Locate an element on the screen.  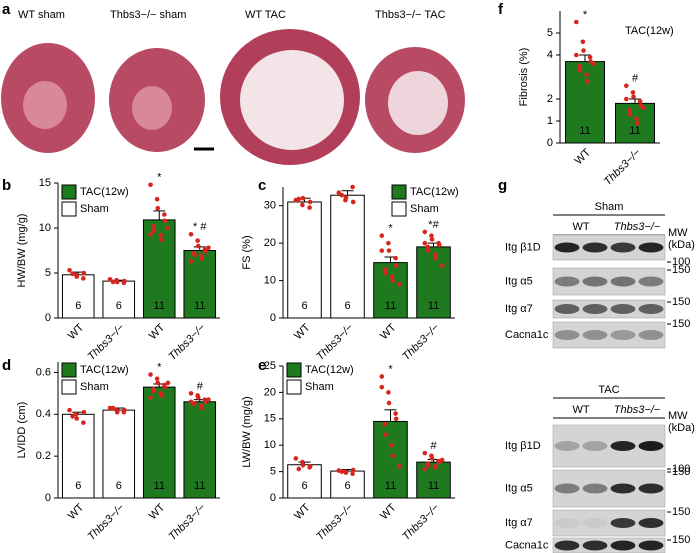
row-label: Itg α7 is located at coordinates (519, 523).